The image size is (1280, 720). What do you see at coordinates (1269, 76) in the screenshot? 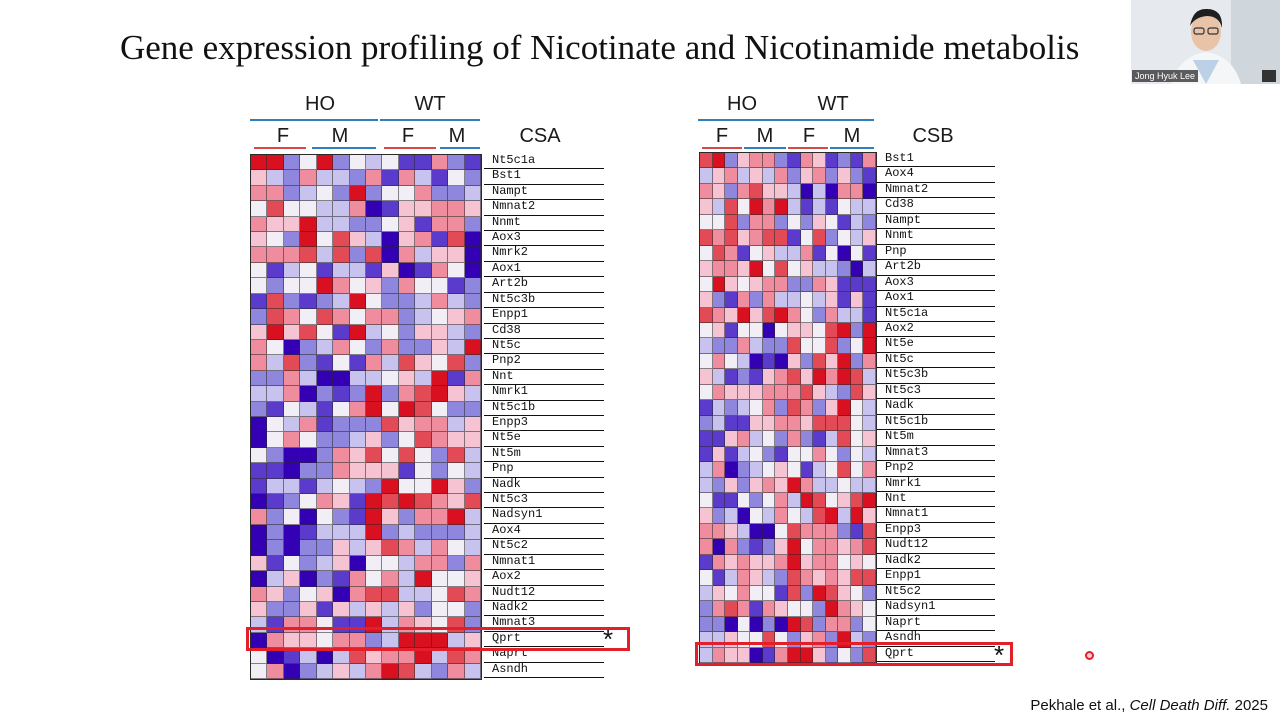
I see `fullscreen-icon` at bounding box center [1269, 76].